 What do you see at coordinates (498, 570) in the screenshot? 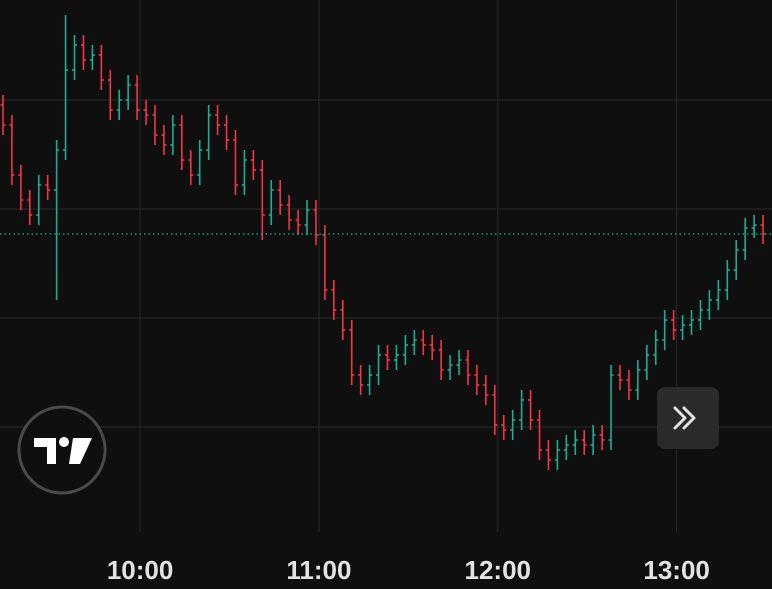
I see `x-tick-label: 12:00` at bounding box center [498, 570].